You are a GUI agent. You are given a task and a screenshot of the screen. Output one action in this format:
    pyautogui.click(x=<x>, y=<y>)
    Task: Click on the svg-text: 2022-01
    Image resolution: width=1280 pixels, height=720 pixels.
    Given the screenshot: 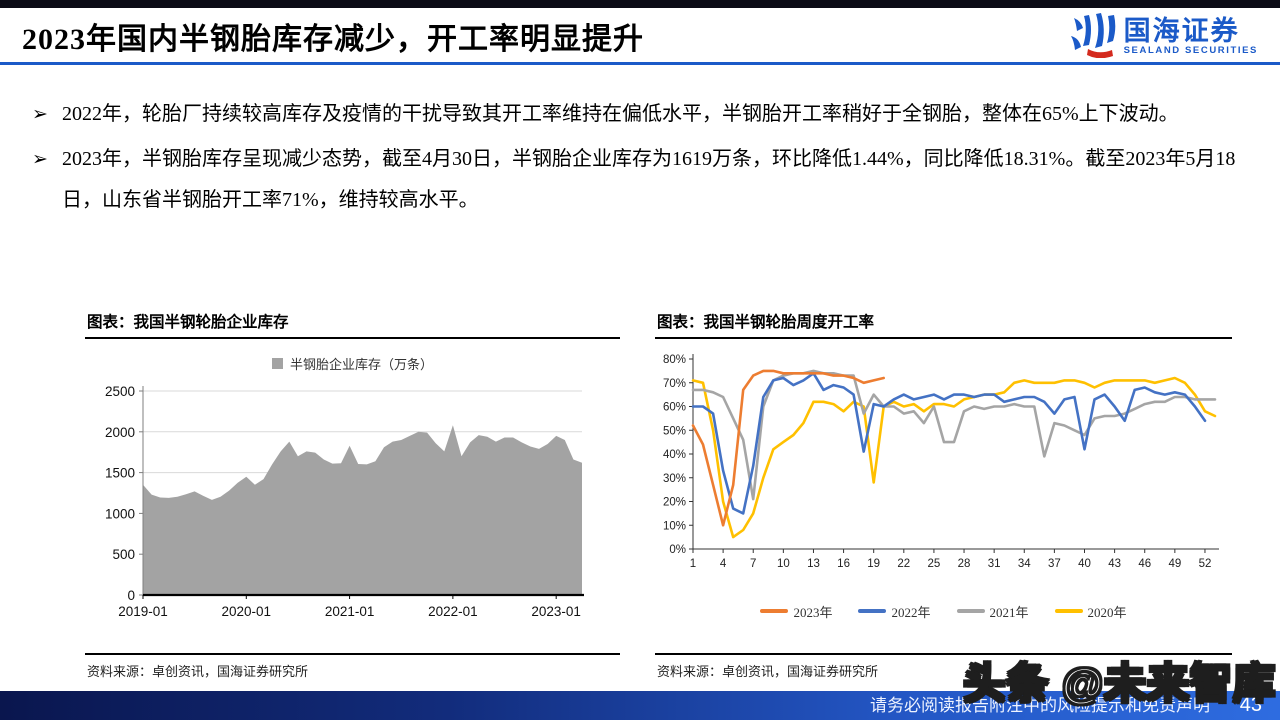 What is the action you would take?
    pyautogui.click(x=453, y=611)
    